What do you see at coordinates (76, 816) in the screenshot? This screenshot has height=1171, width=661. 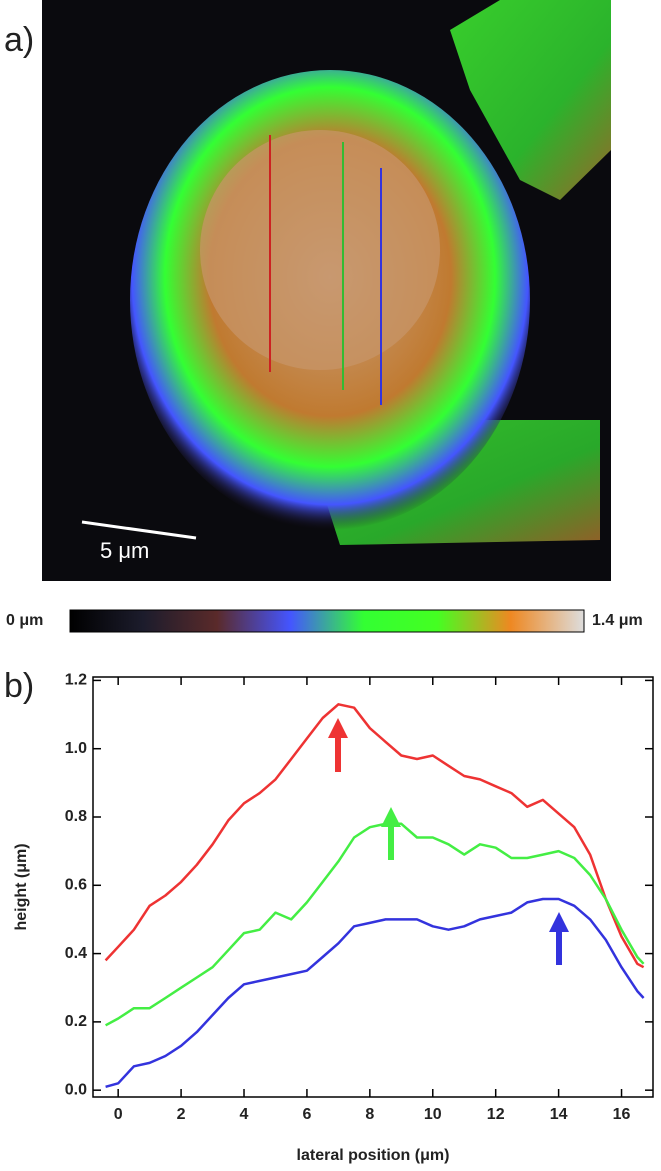 I see `y-tick-label: 0.8` at bounding box center [76, 816].